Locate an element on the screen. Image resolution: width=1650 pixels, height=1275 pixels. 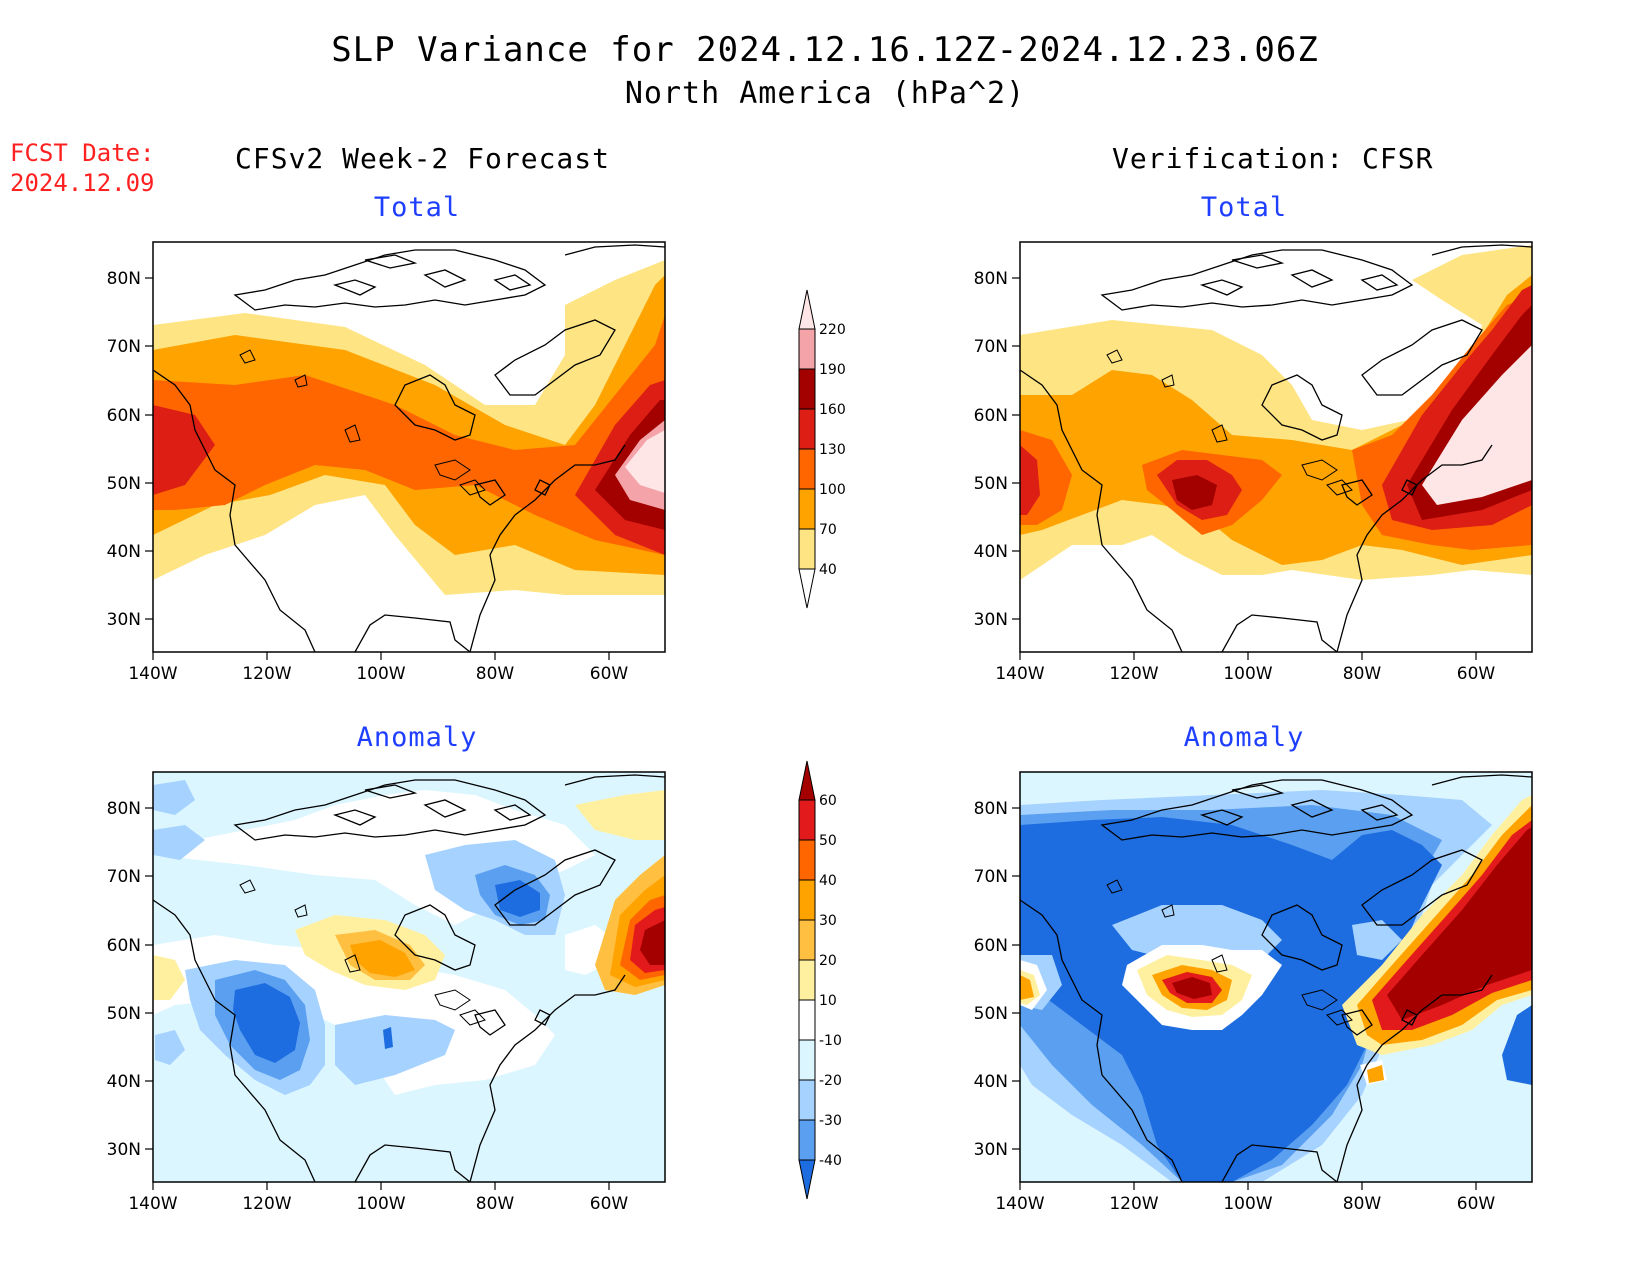
contour-orange is located at coordinates (507, 931).